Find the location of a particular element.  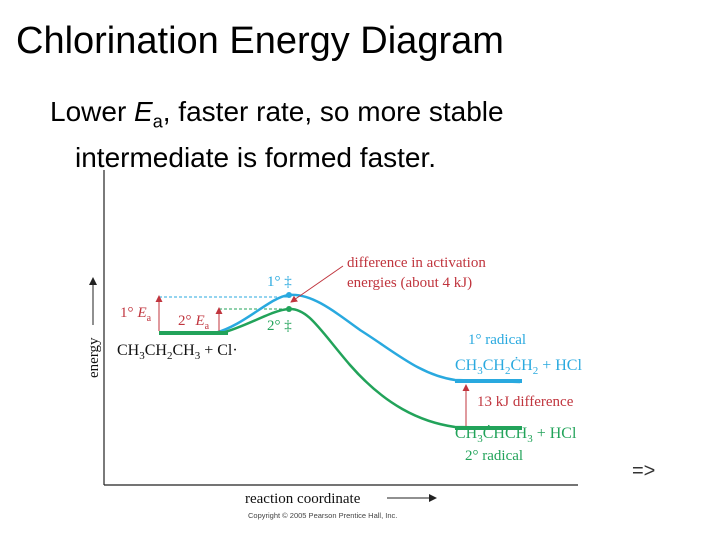

secondary-radical-label: 2° radical is located at coordinates (494, 456).